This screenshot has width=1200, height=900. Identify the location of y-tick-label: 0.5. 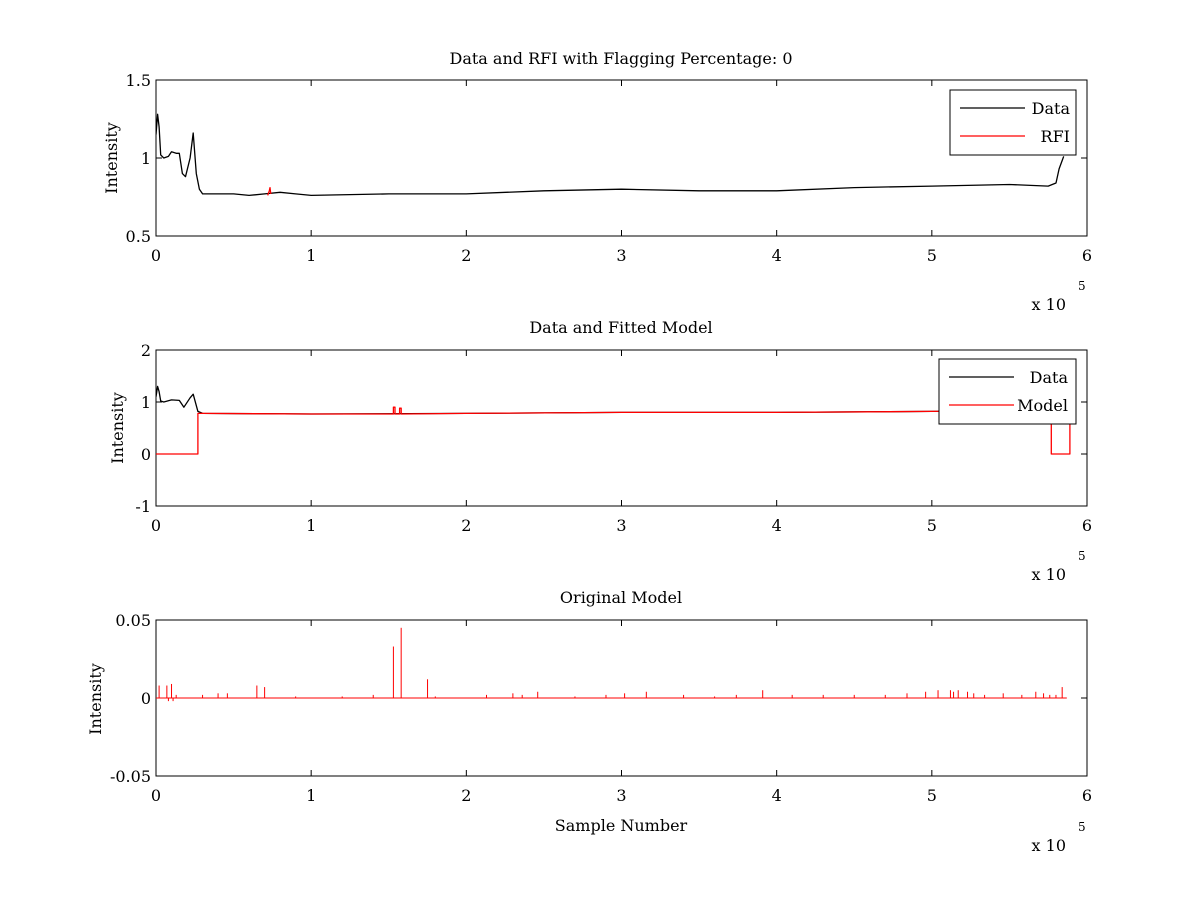
(138, 236).